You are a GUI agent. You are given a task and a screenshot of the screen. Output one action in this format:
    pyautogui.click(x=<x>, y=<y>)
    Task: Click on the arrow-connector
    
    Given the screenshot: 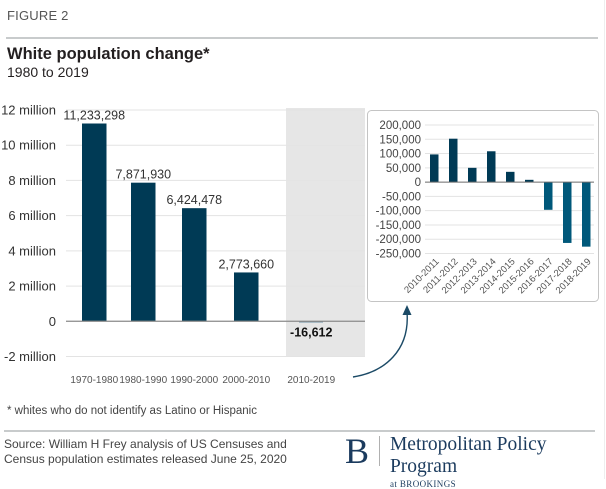 What is the action you would take?
    pyautogui.click(x=380, y=344)
    